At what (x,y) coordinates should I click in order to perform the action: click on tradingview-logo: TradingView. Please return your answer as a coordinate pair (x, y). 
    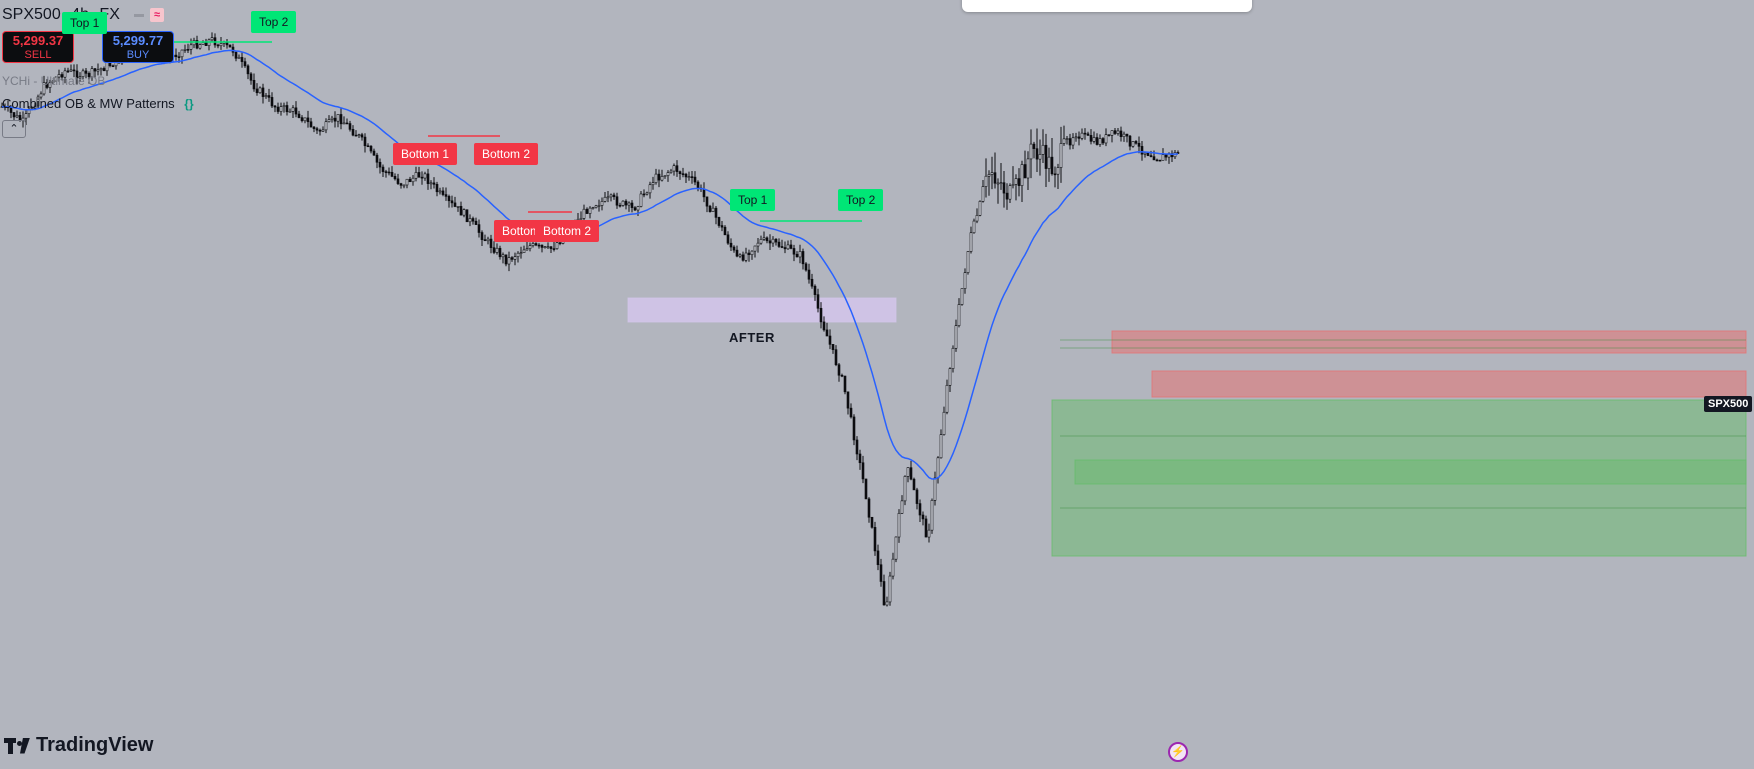
    Looking at the image, I should click on (78, 745).